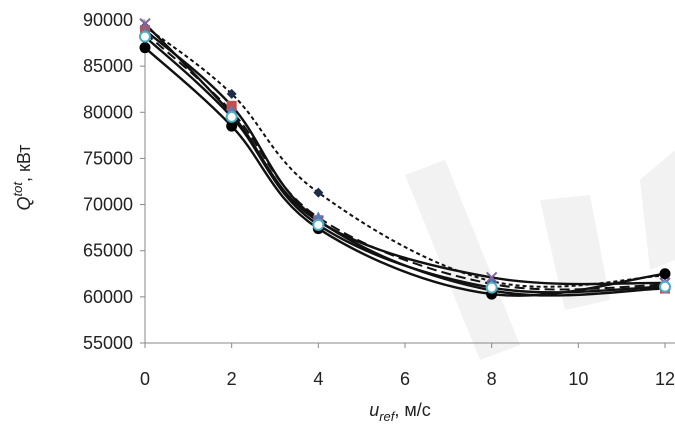 The width and height of the screenshot is (675, 427). What do you see at coordinates (24, 203) in the screenshot?
I see `y-axis-title-base: Q` at bounding box center [24, 203].